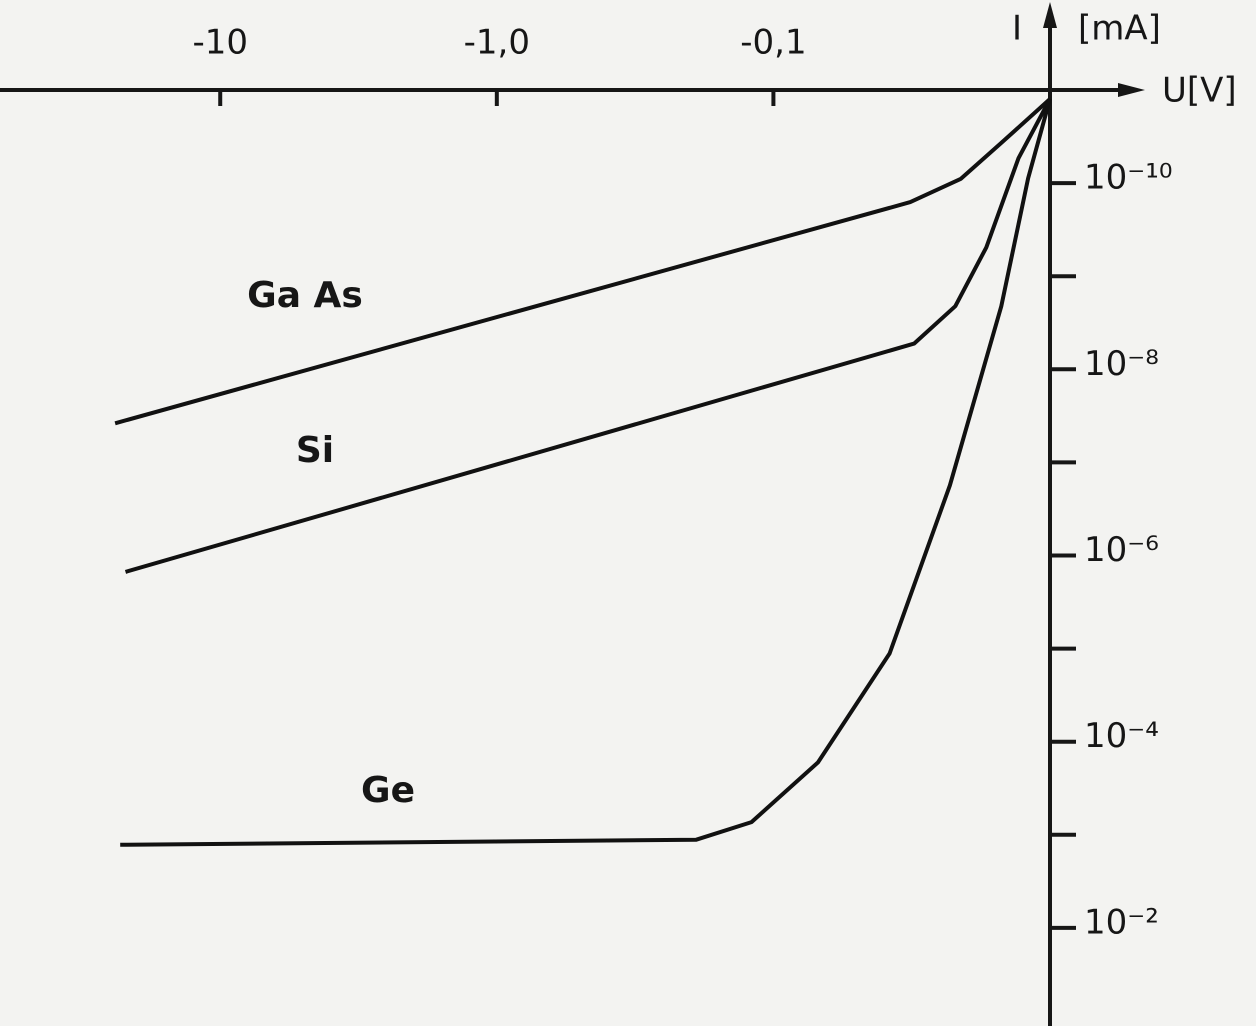 This screenshot has height=1026, width=1256. Describe the element at coordinates (1121, 550) in the screenshot. I see `y-tick-label: 10⁻⁶` at that location.